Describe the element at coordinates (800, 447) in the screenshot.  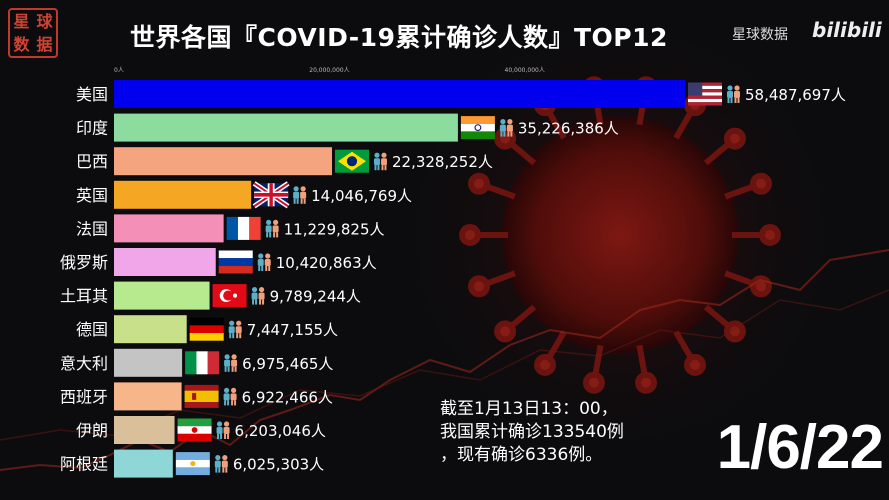
I see `date-label: 1/6/22` at that location.